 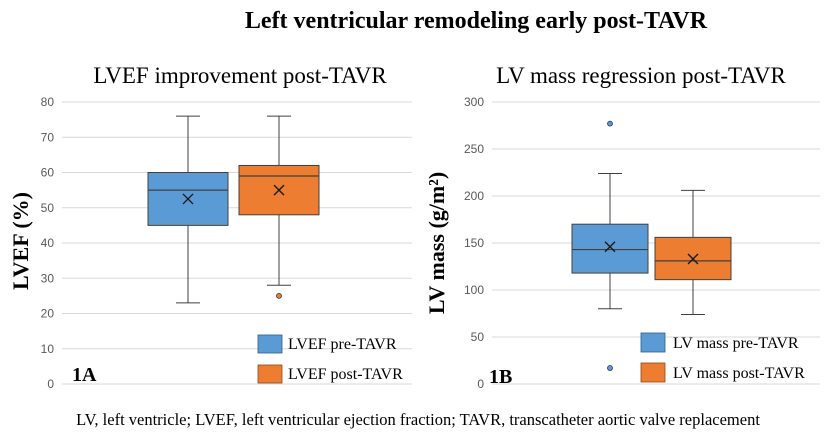 What do you see at coordinates (474, 290) in the screenshot?
I see `y-tick-label: 100` at bounding box center [474, 290].